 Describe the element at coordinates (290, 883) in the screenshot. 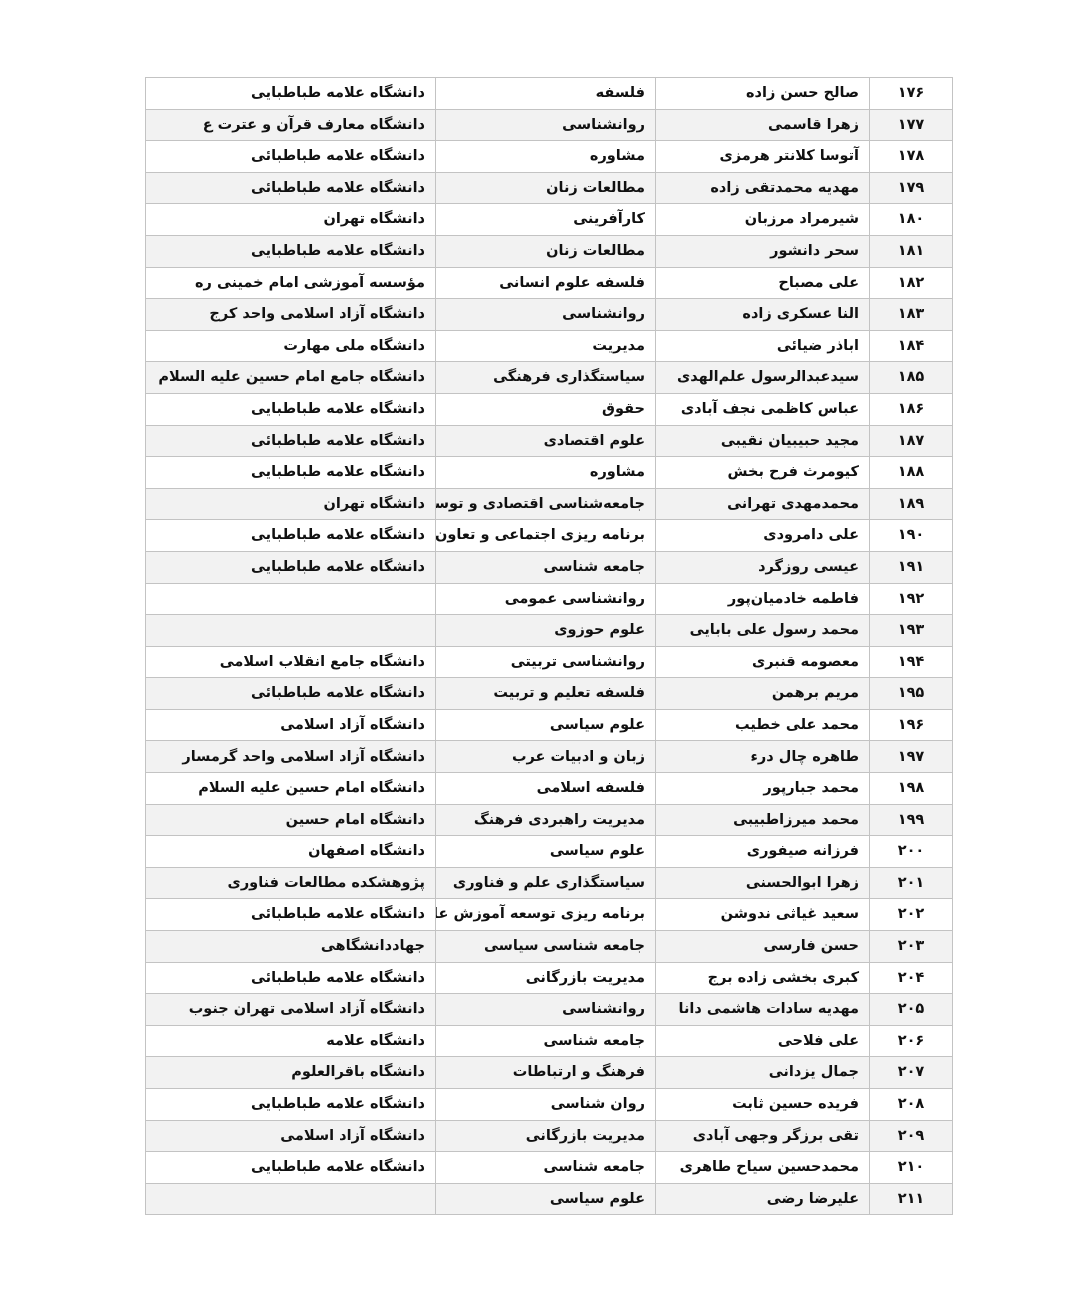

I see `university-cell: پژوهشکده مطالعات فناوری` at that location.